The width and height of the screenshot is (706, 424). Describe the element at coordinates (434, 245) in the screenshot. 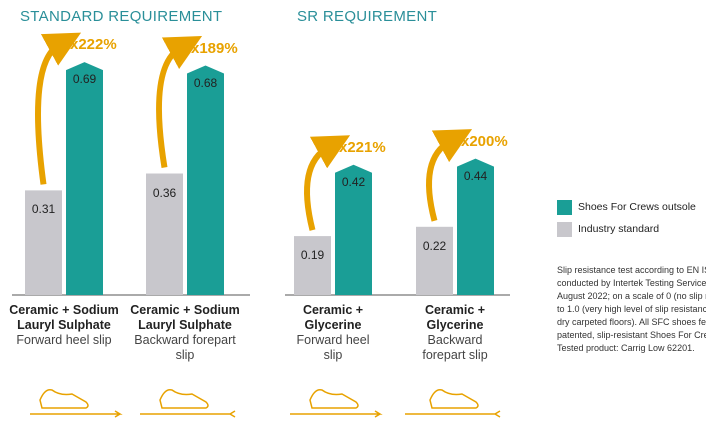

I see `value-label: 0.22` at that location.